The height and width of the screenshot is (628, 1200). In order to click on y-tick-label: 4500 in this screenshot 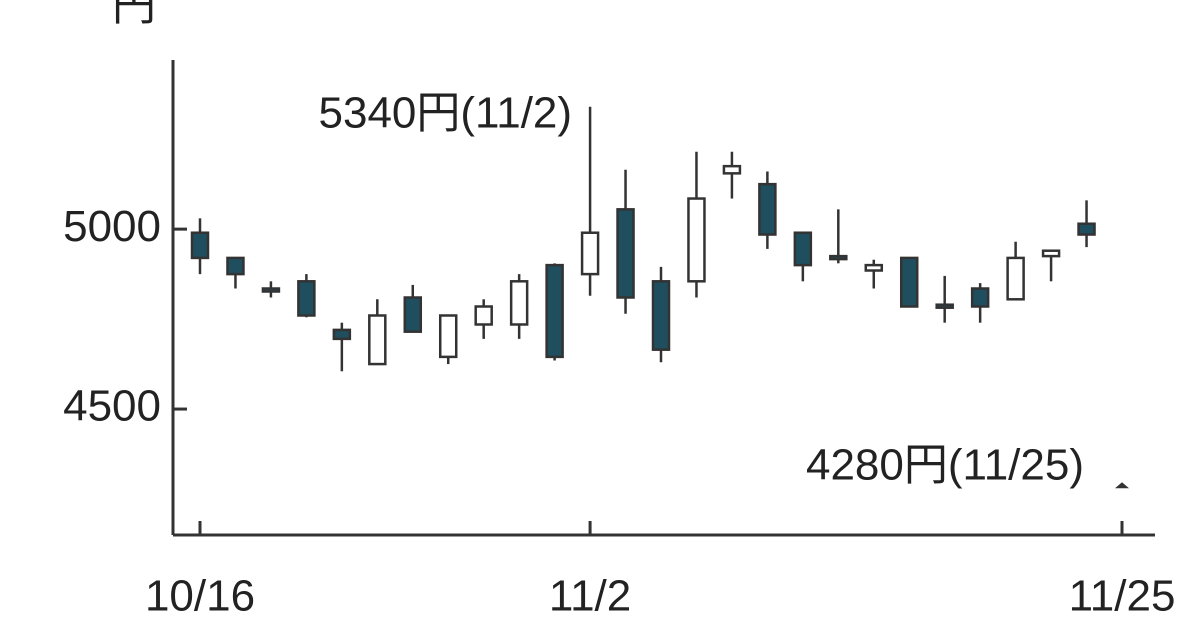, I will do `click(112, 406)`.